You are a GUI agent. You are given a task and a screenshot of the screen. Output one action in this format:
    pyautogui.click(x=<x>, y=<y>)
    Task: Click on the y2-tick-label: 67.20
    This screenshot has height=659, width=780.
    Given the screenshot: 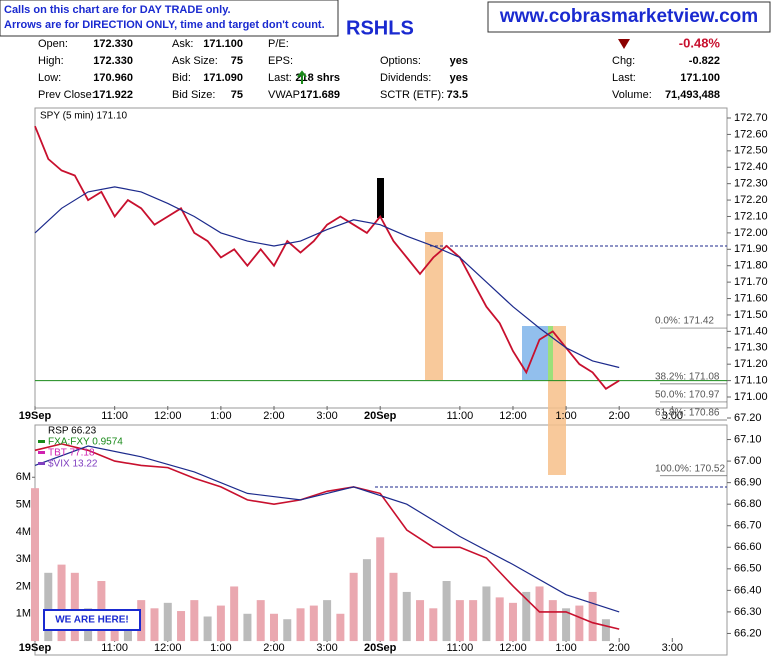 What is the action you would take?
    pyautogui.click(x=748, y=418)
    